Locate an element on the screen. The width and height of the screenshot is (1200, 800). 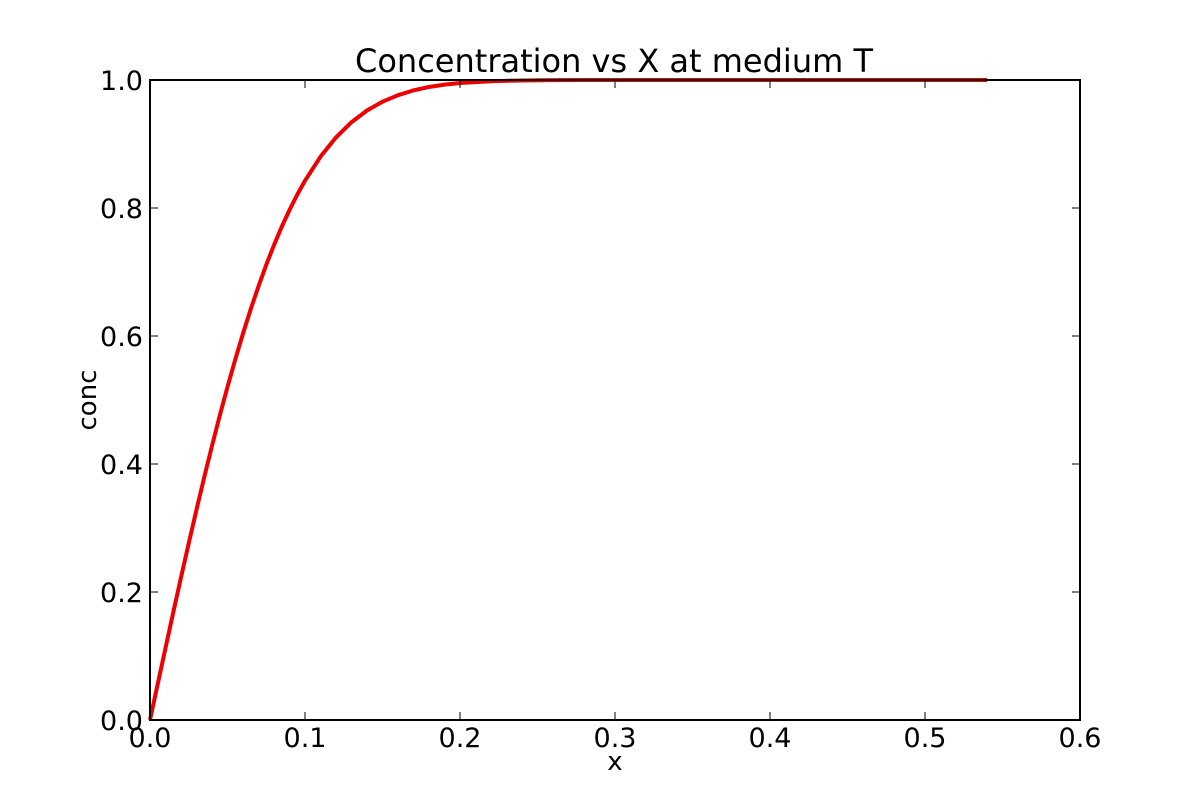
x-tick-label-5: 0.5 is located at coordinates (925, 738).